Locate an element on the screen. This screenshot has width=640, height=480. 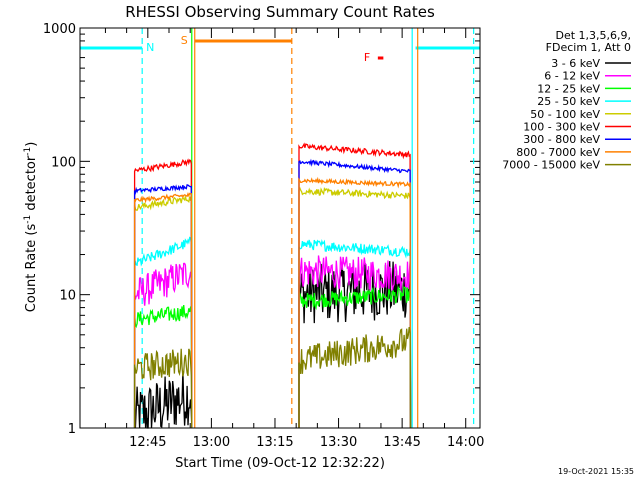
x-tick-label: 14:00 is located at coordinates (465, 442).